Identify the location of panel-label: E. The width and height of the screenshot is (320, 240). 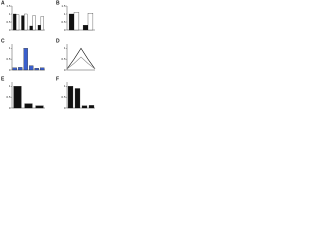
(3, 79).